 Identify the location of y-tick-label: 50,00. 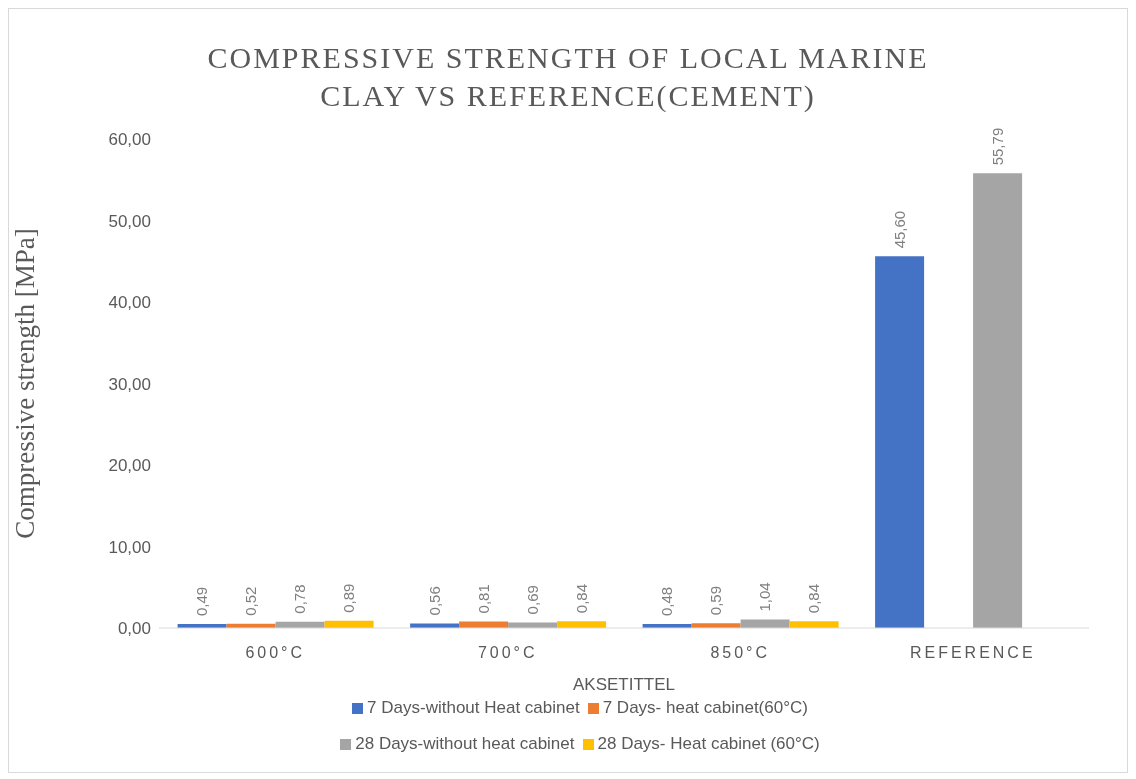
(129, 221).